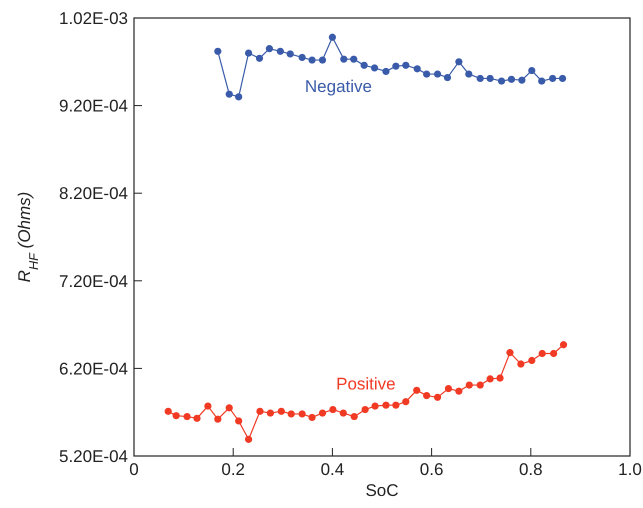  What do you see at coordinates (93, 194) in the screenshot?
I see `y-tick-label: 8.20E-04` at bounding box center [93, 194].